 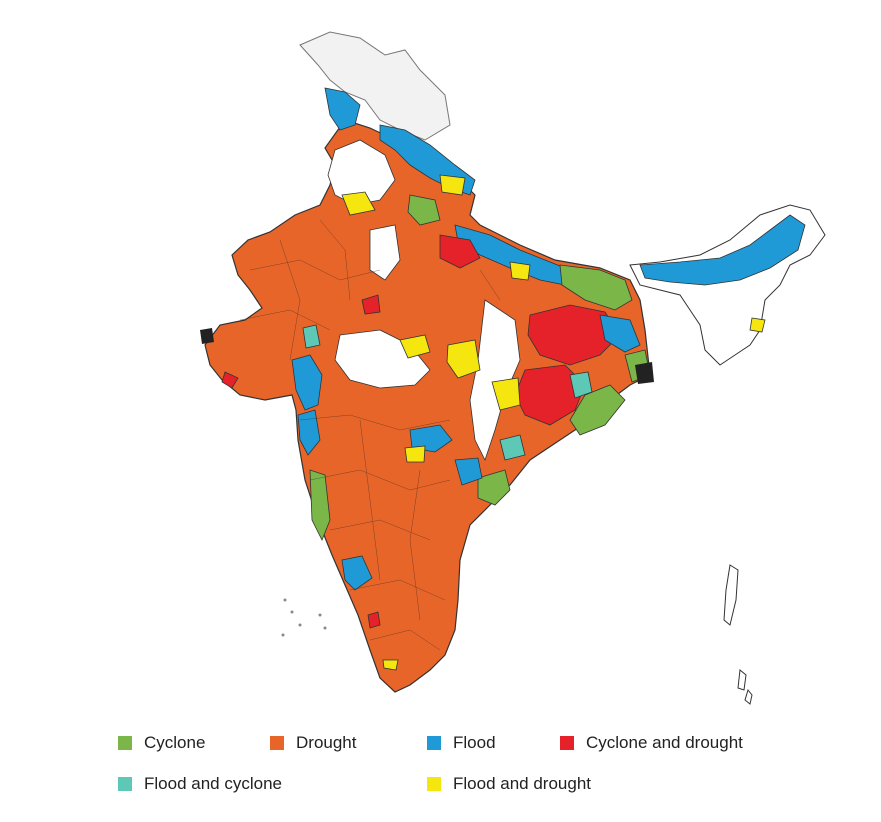 I want to click on legend-item-flood: Flood, so click(x=461, y=743).